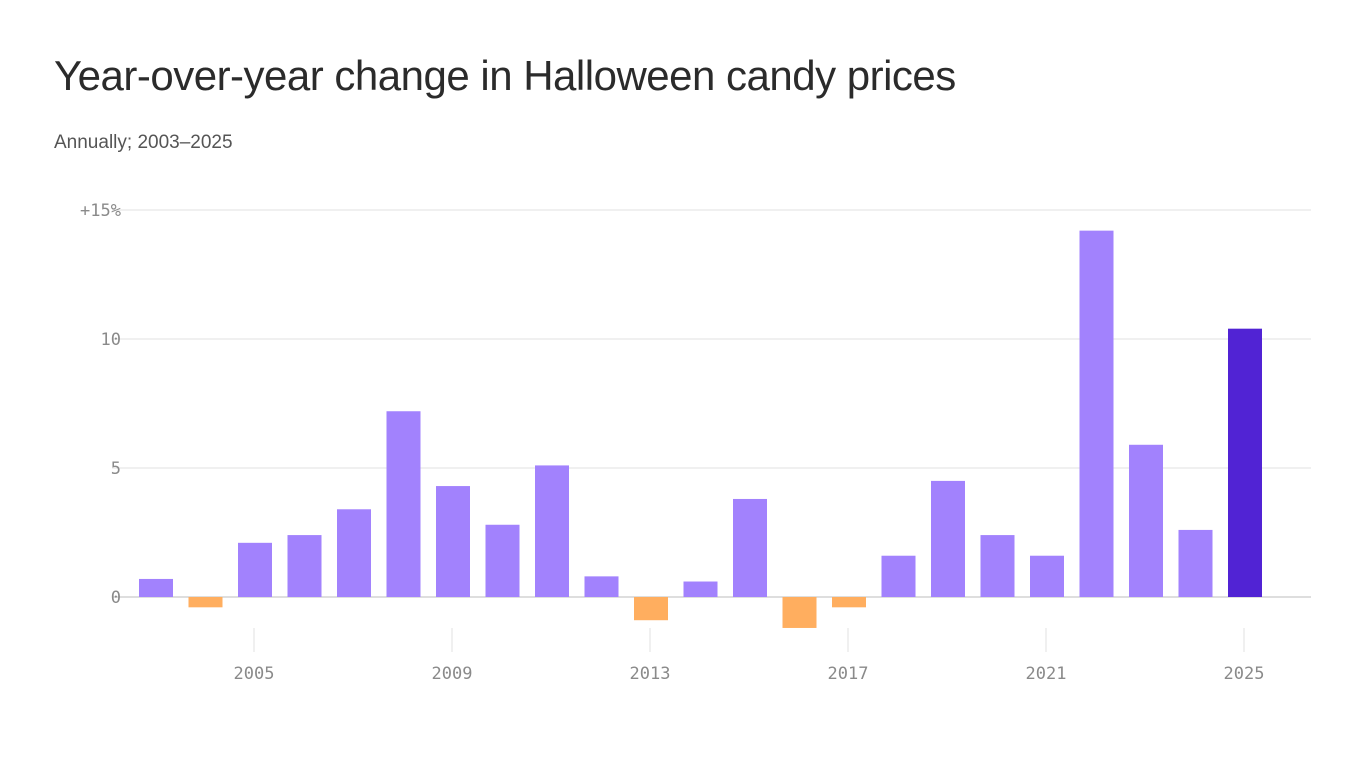  What do you see at coordinates (453, 541) in the screenshot?
I see `bar-2009` at bounding box center [453, 541].